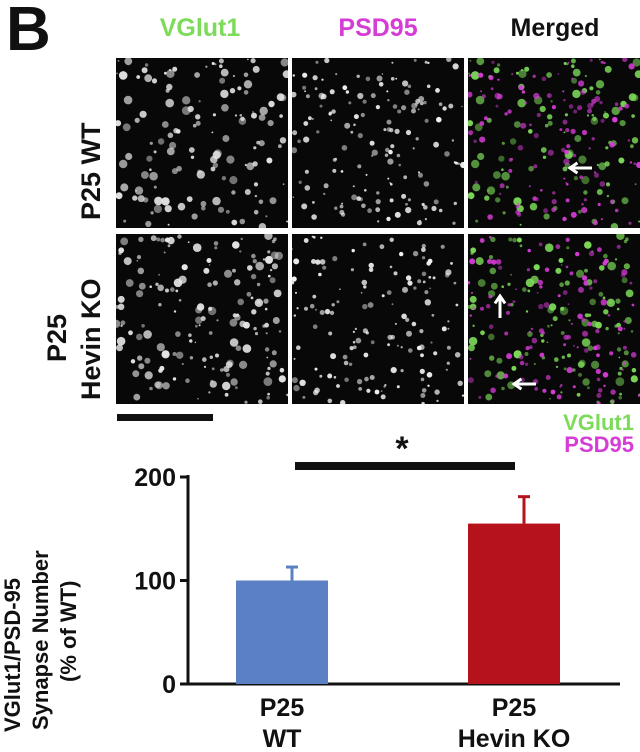 The width and height of the screenshot is (640, 752). Describe the element at coordinates (514, 708) in the screenshot. I see `x-tick-label: P25` at that location.